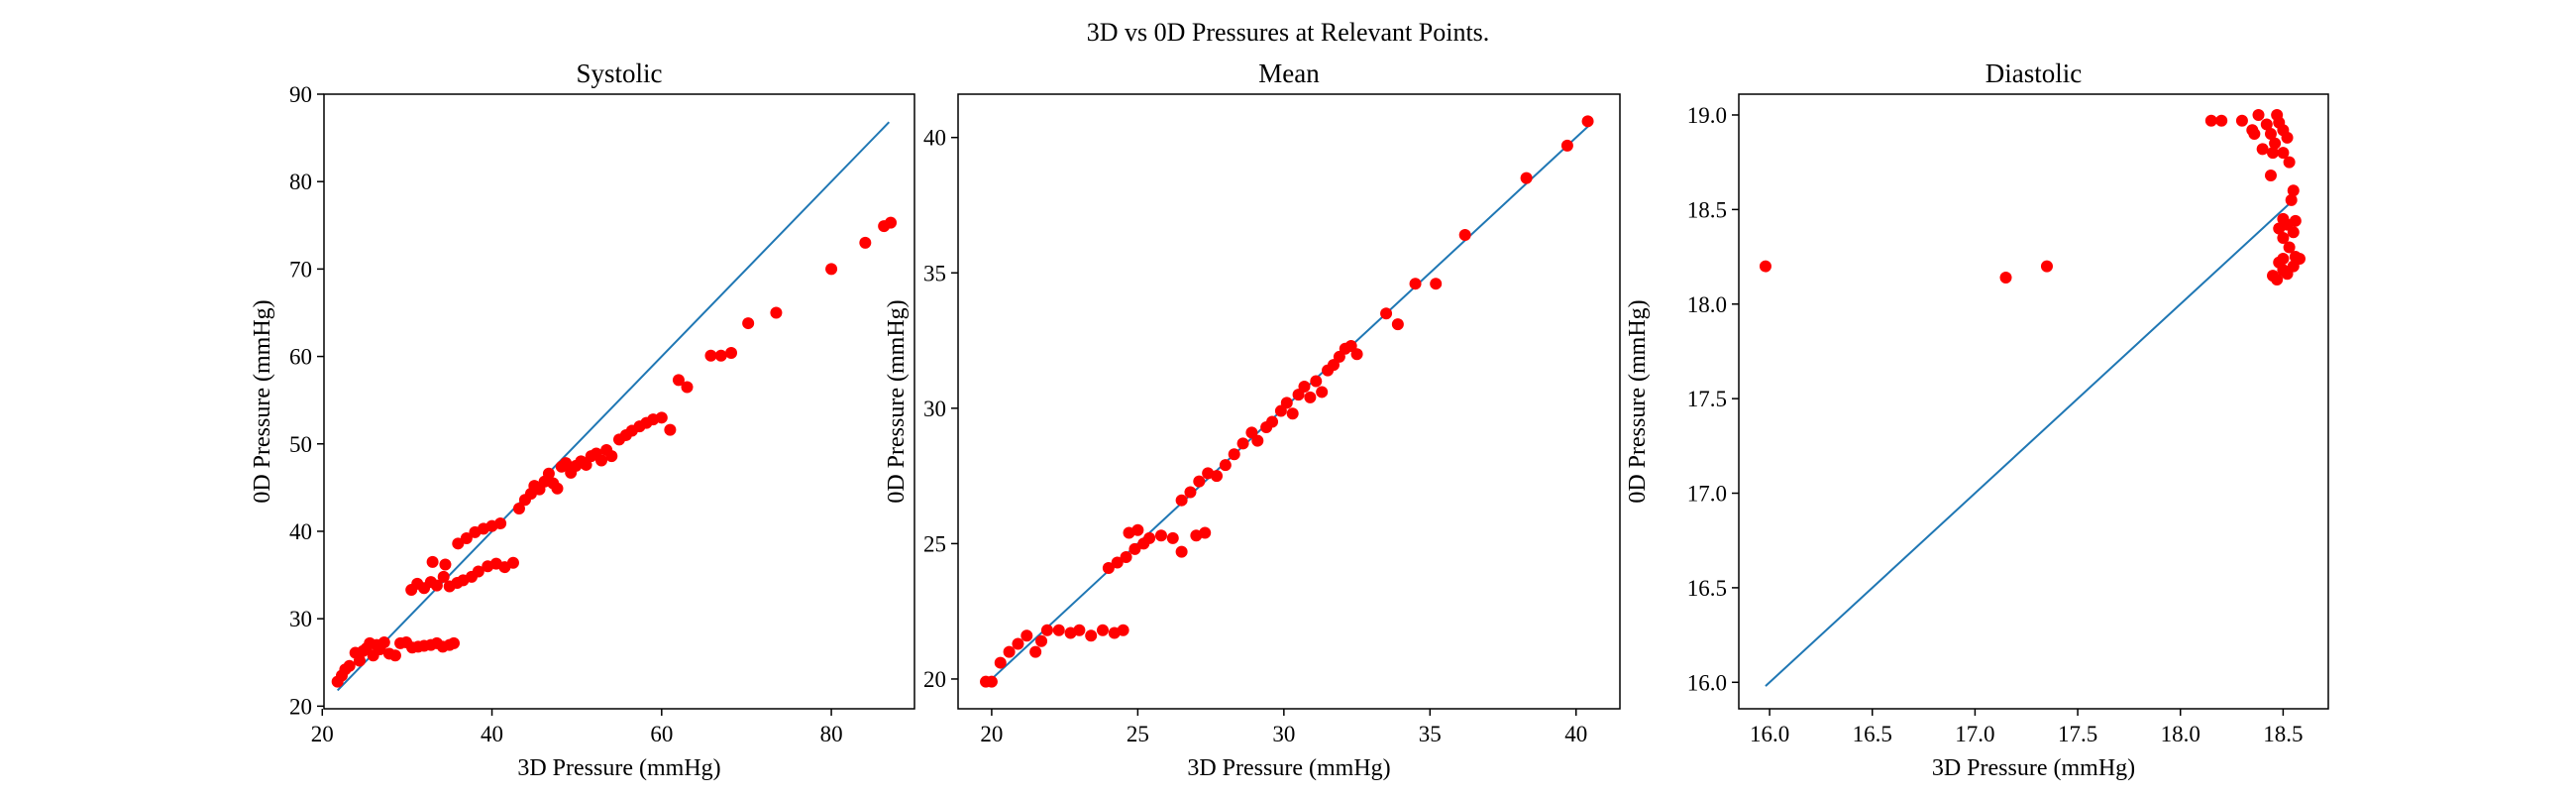 This screenshot has height=798, width=2576. Describe the element at coordinates (1430, 734) in the screenshot. I see `mean-xtick-label: 35` at that location.